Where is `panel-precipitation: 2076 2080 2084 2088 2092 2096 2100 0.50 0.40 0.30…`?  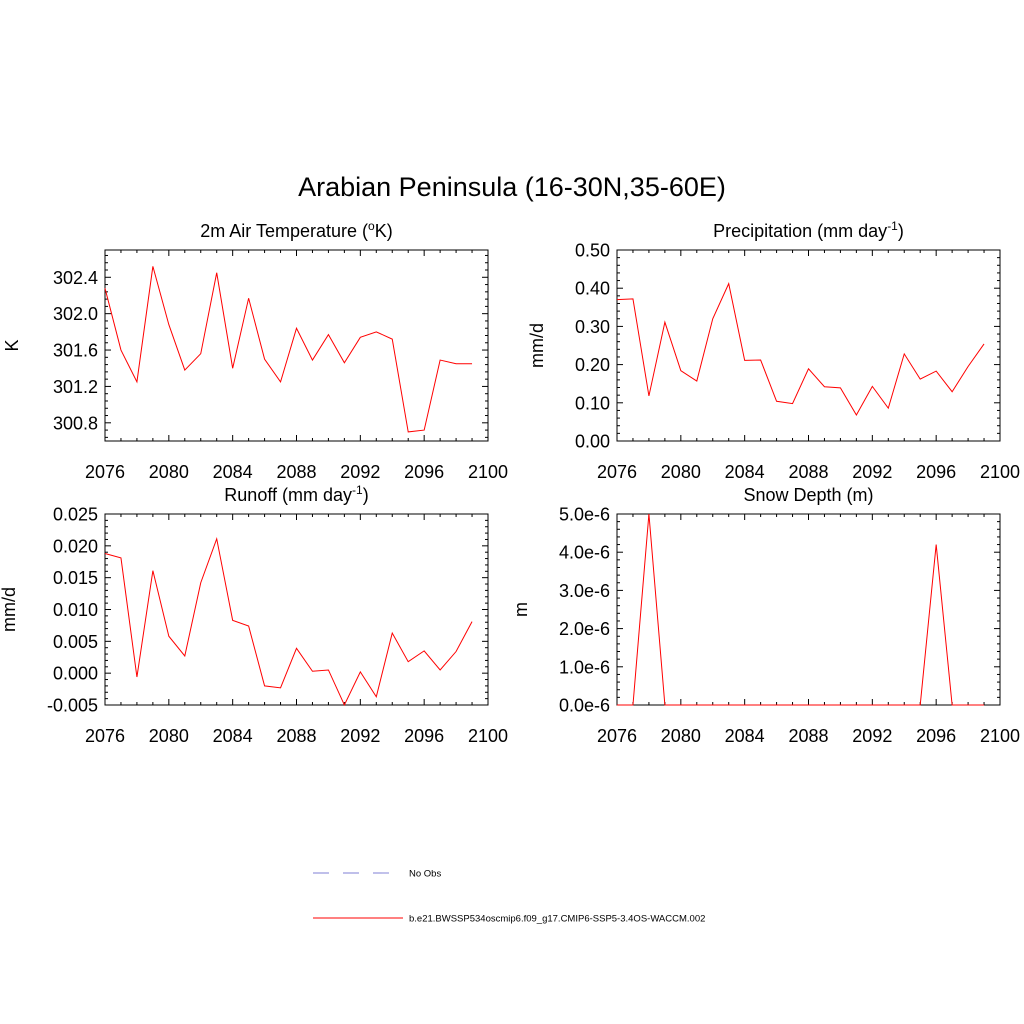 panel-precipitation: 2076 2080 2084 2088 2092 2096 2100 0.50 0.40 0.30… is located at coordinates (773, 350).